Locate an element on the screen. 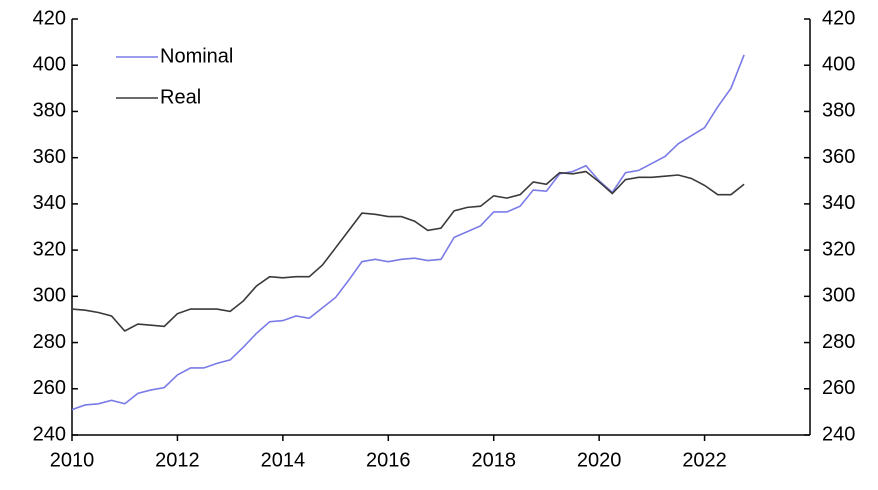 The image size is (878, 490). x-tick-label: 2014 is located at coordinates (283, 460).